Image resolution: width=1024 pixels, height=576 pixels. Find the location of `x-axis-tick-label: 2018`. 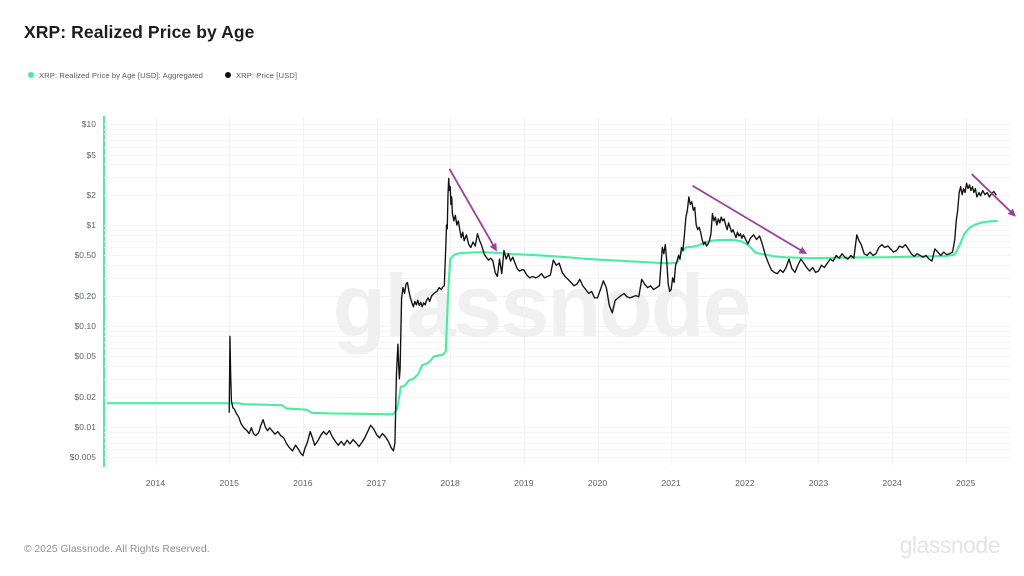

x-axis-tick-label: 2018 is located at coordinates (450, 483).